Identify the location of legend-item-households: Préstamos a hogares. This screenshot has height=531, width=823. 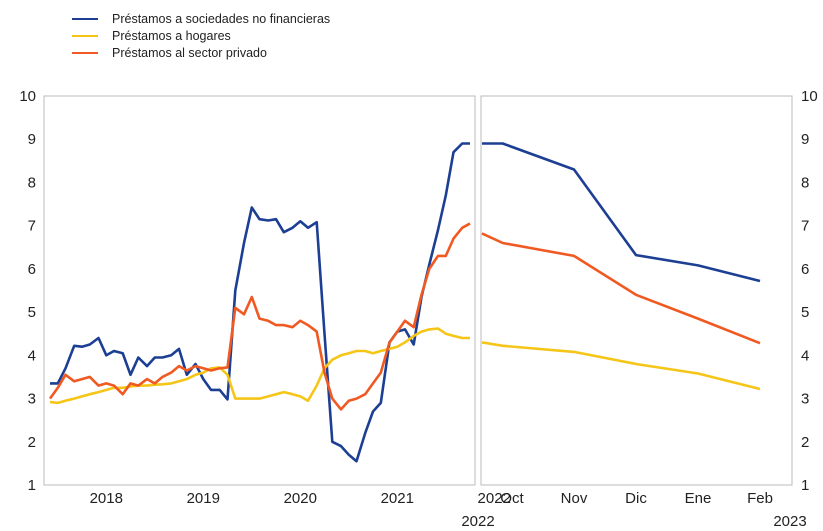
(201, 35).